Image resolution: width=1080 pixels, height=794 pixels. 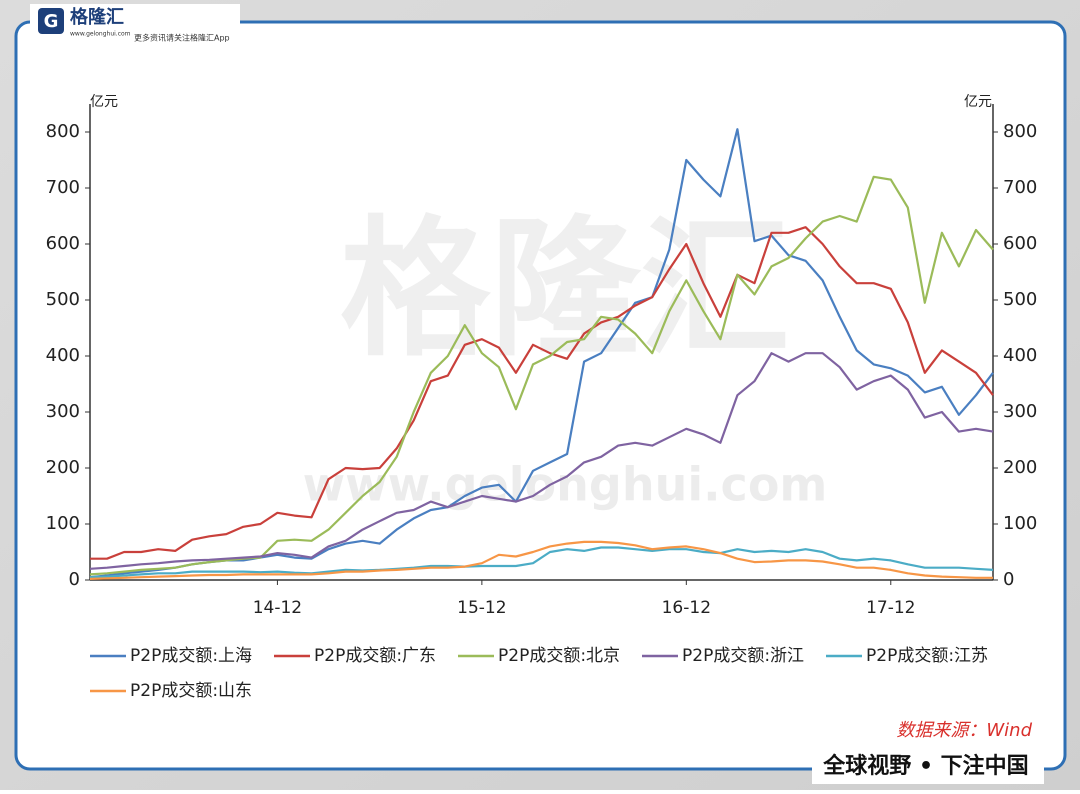 I want to click on y2-axis-label: 亿元, so click(x=978, y=102).